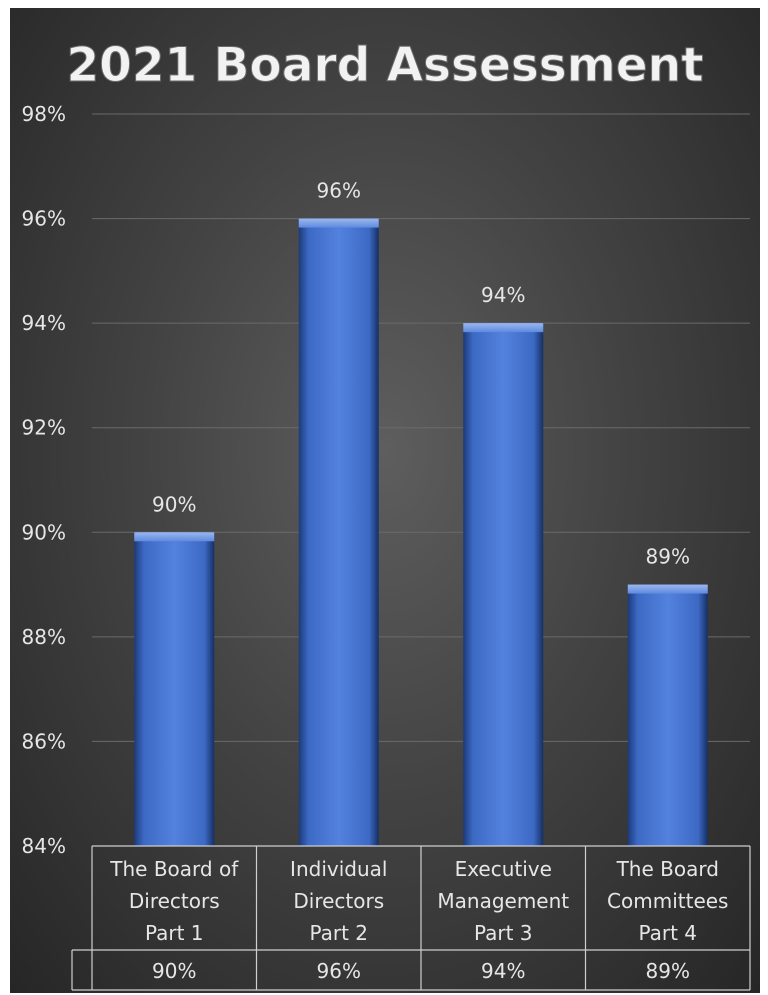 The image size is (768, 995). Describe the element at coordinates (44, 741) in the screenshot. I see `y-tick-label: 86%` at that location.